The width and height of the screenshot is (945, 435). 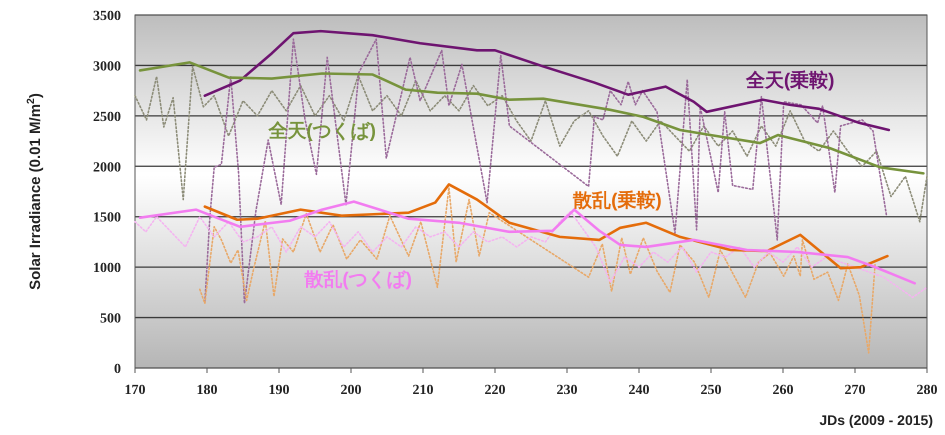 I want to click on x-tick-label: 240, so click(x=639, y=390).